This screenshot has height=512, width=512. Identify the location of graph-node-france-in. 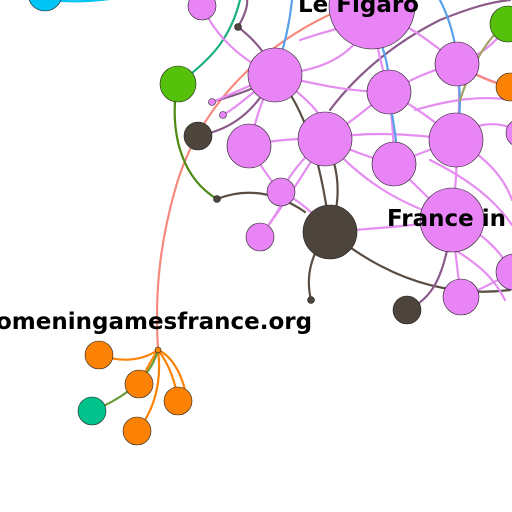
(452, 220).